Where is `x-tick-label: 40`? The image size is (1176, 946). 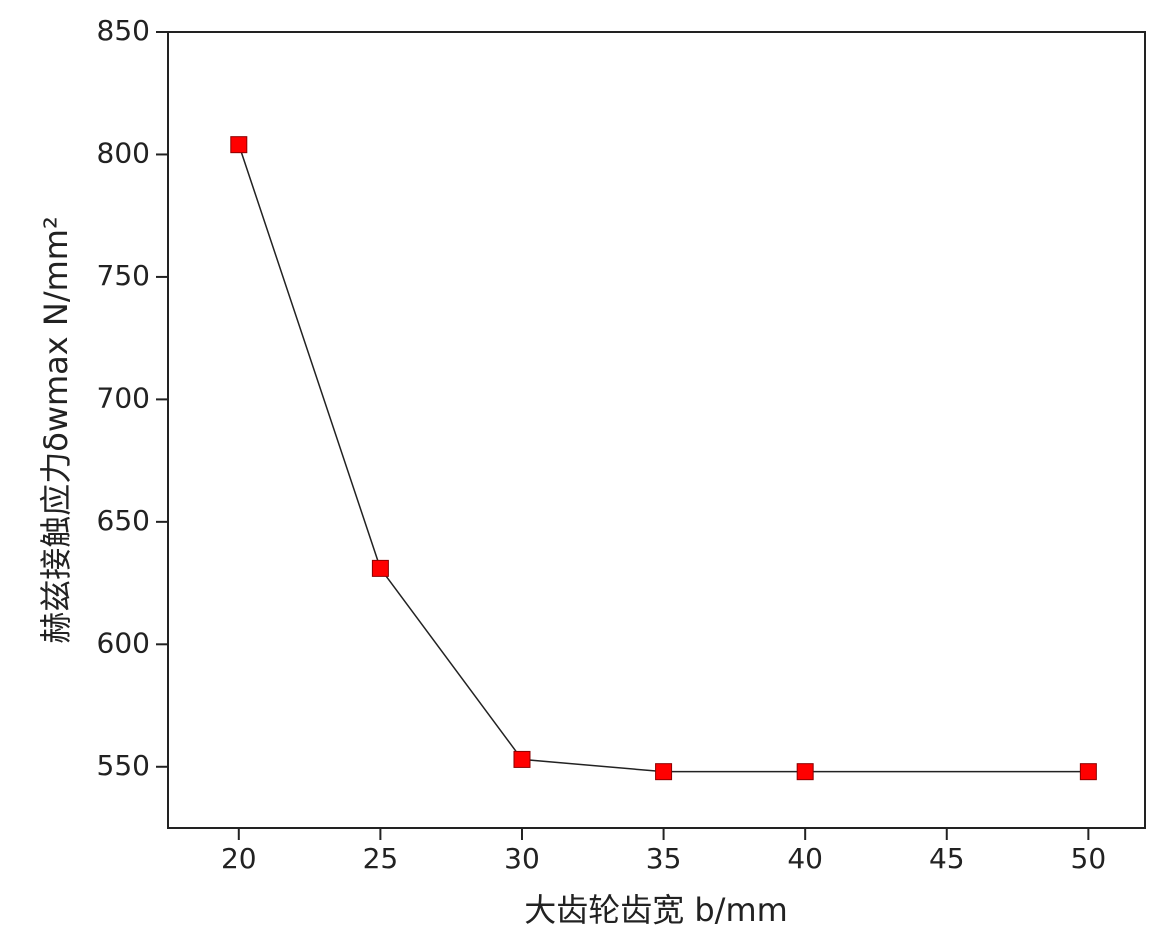
x-tick-label: 40 is located at coordinates (805, 858).